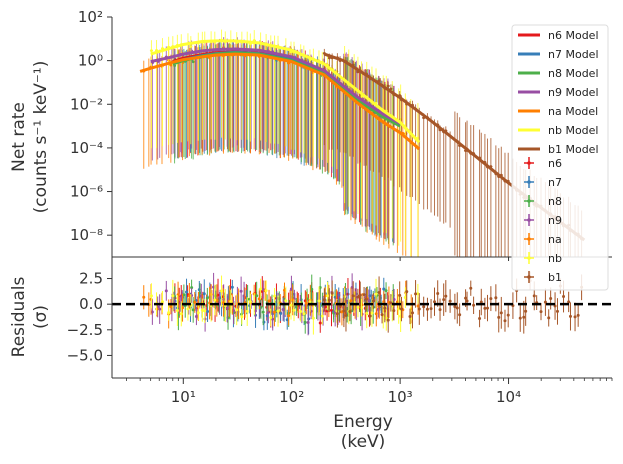 This screenshot has width=623, height=464. Describe the element at coordinates (191, 46) in the screenshot. I see `spectrum-point-nb` at that location.